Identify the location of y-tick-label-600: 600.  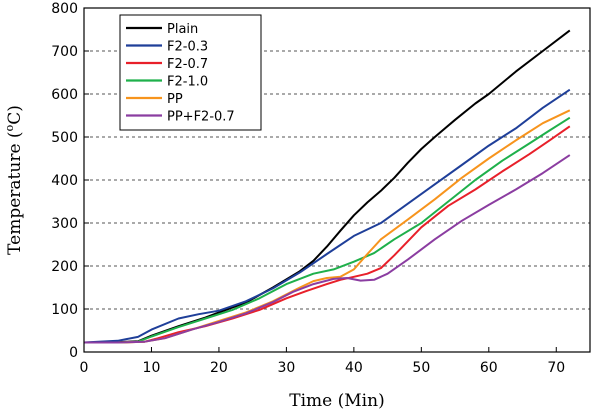
(64, 95).